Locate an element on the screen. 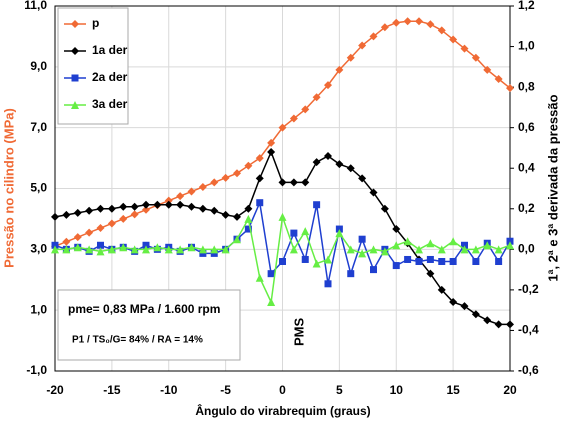 This screenshot has height=428, width=564. y2-tick-label: 1,0 is located at coordinates (526, 46).